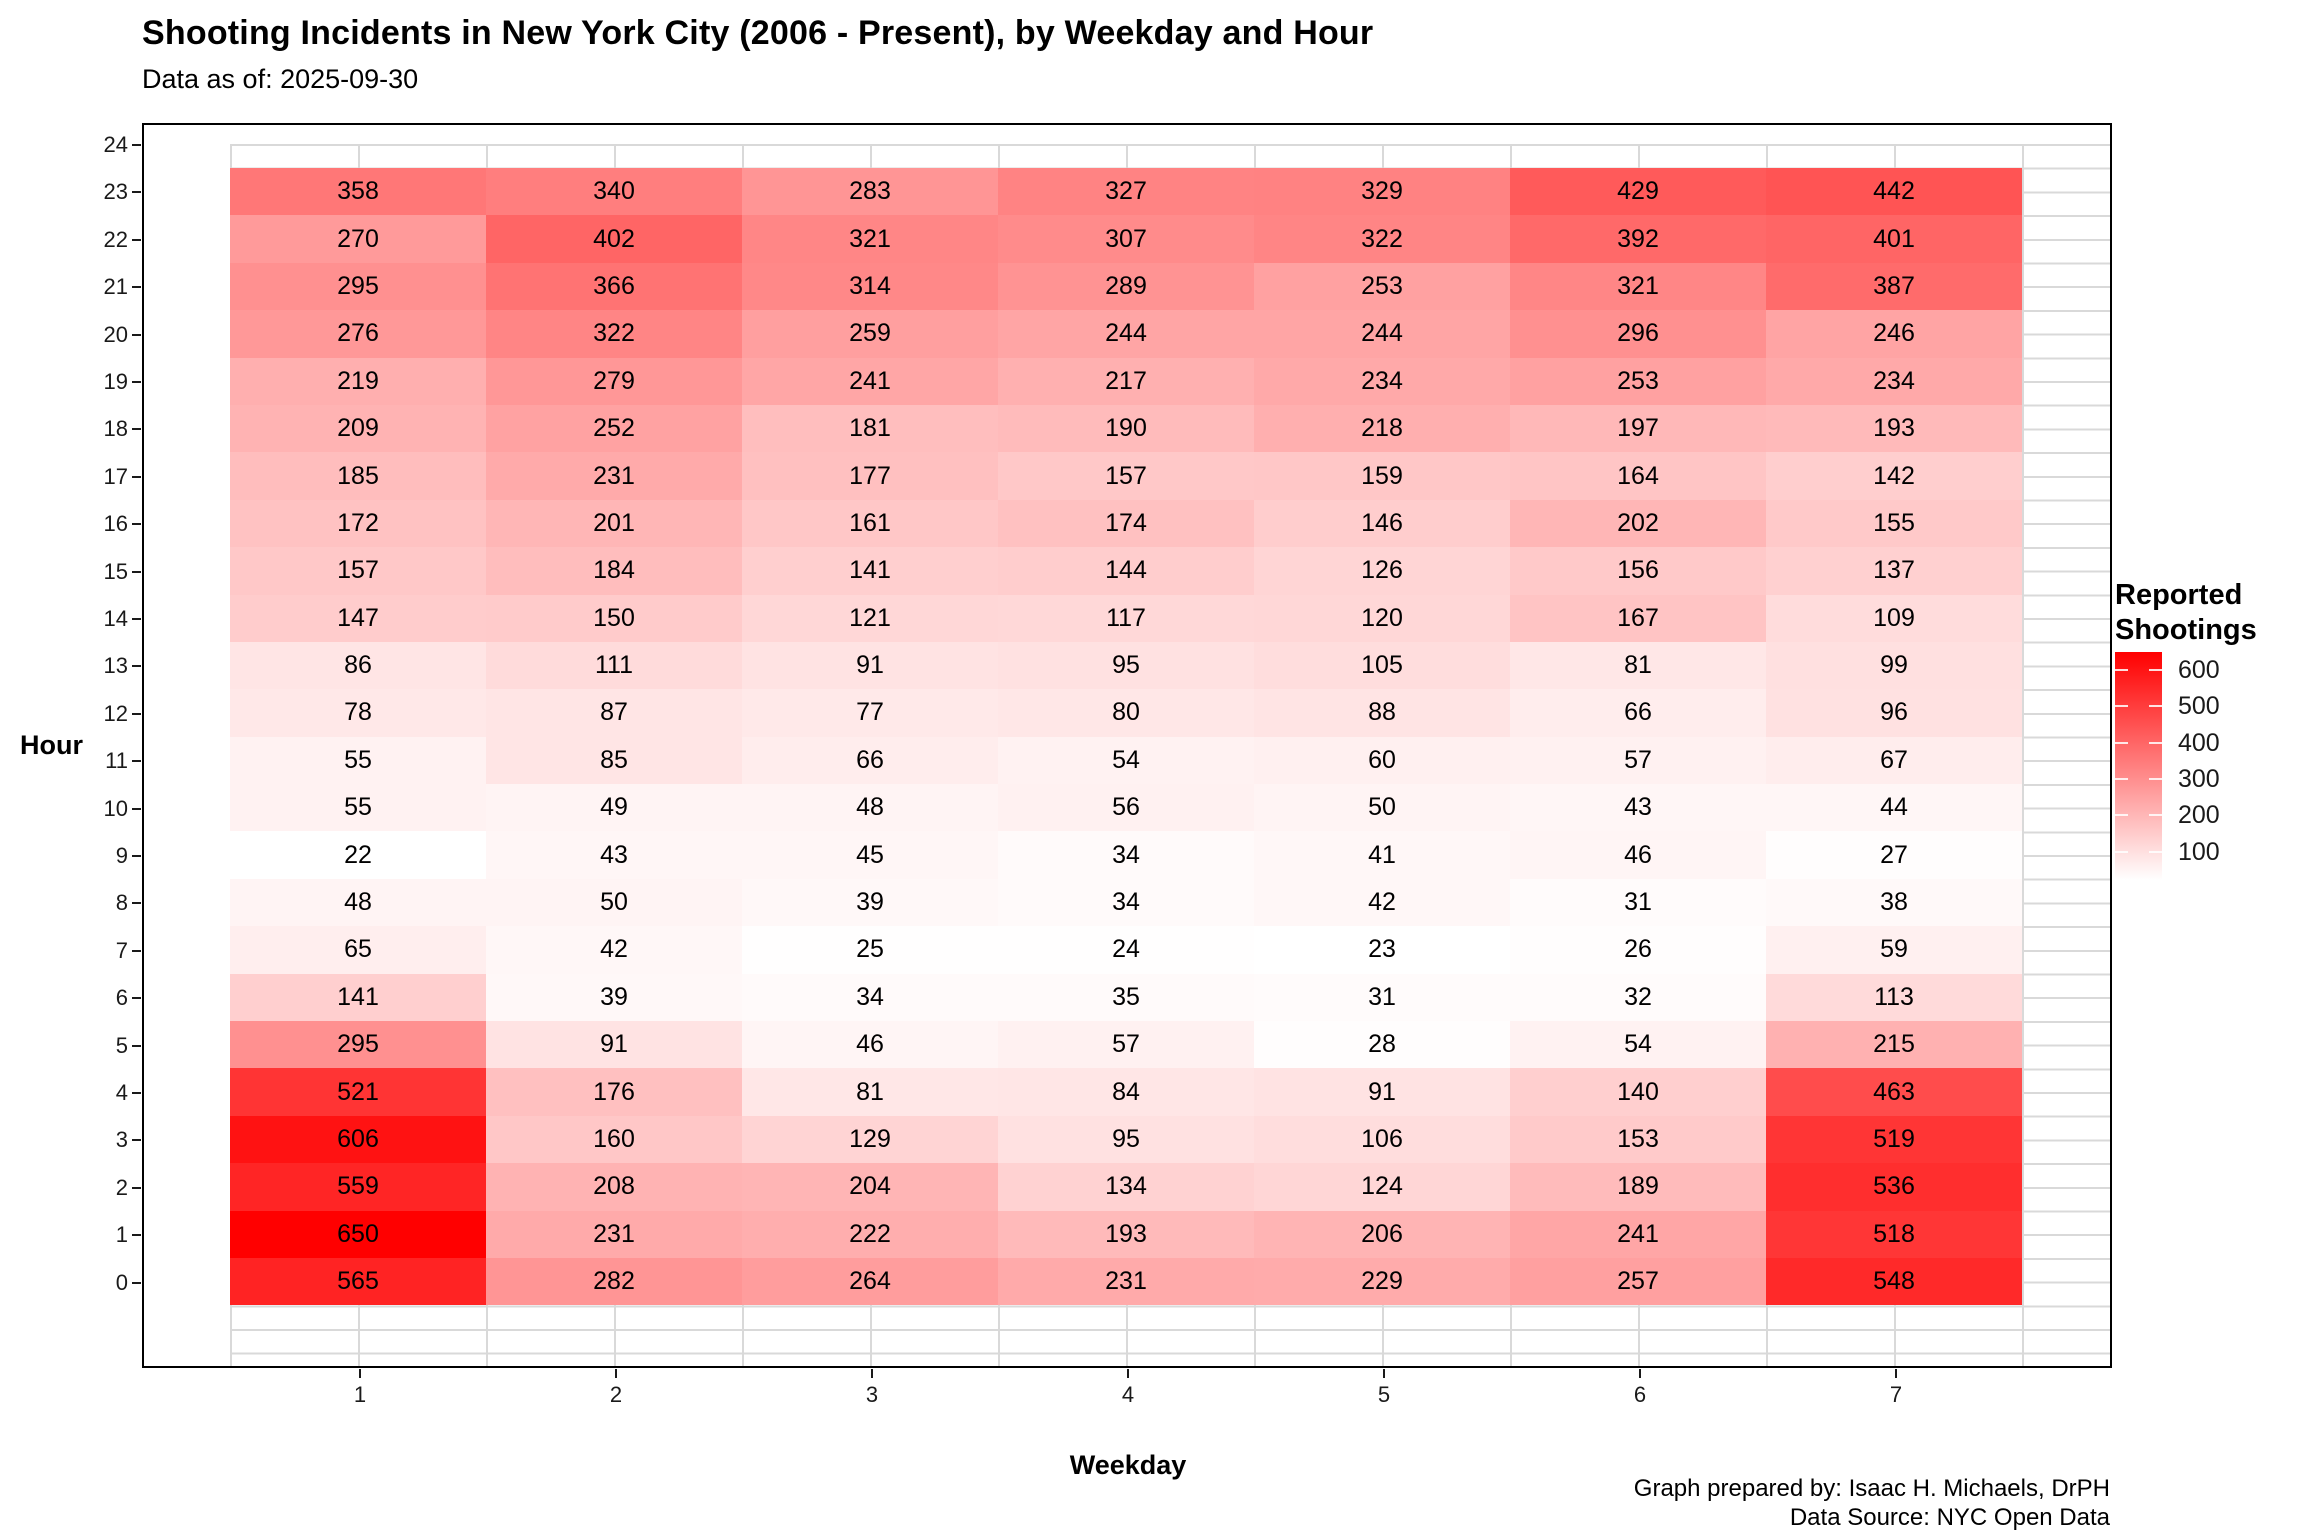  What do you see at coordinates (1894, 1139) in the screenshot?
I see `heatmap-cell: 519` at bounding box center [1894, 1139].